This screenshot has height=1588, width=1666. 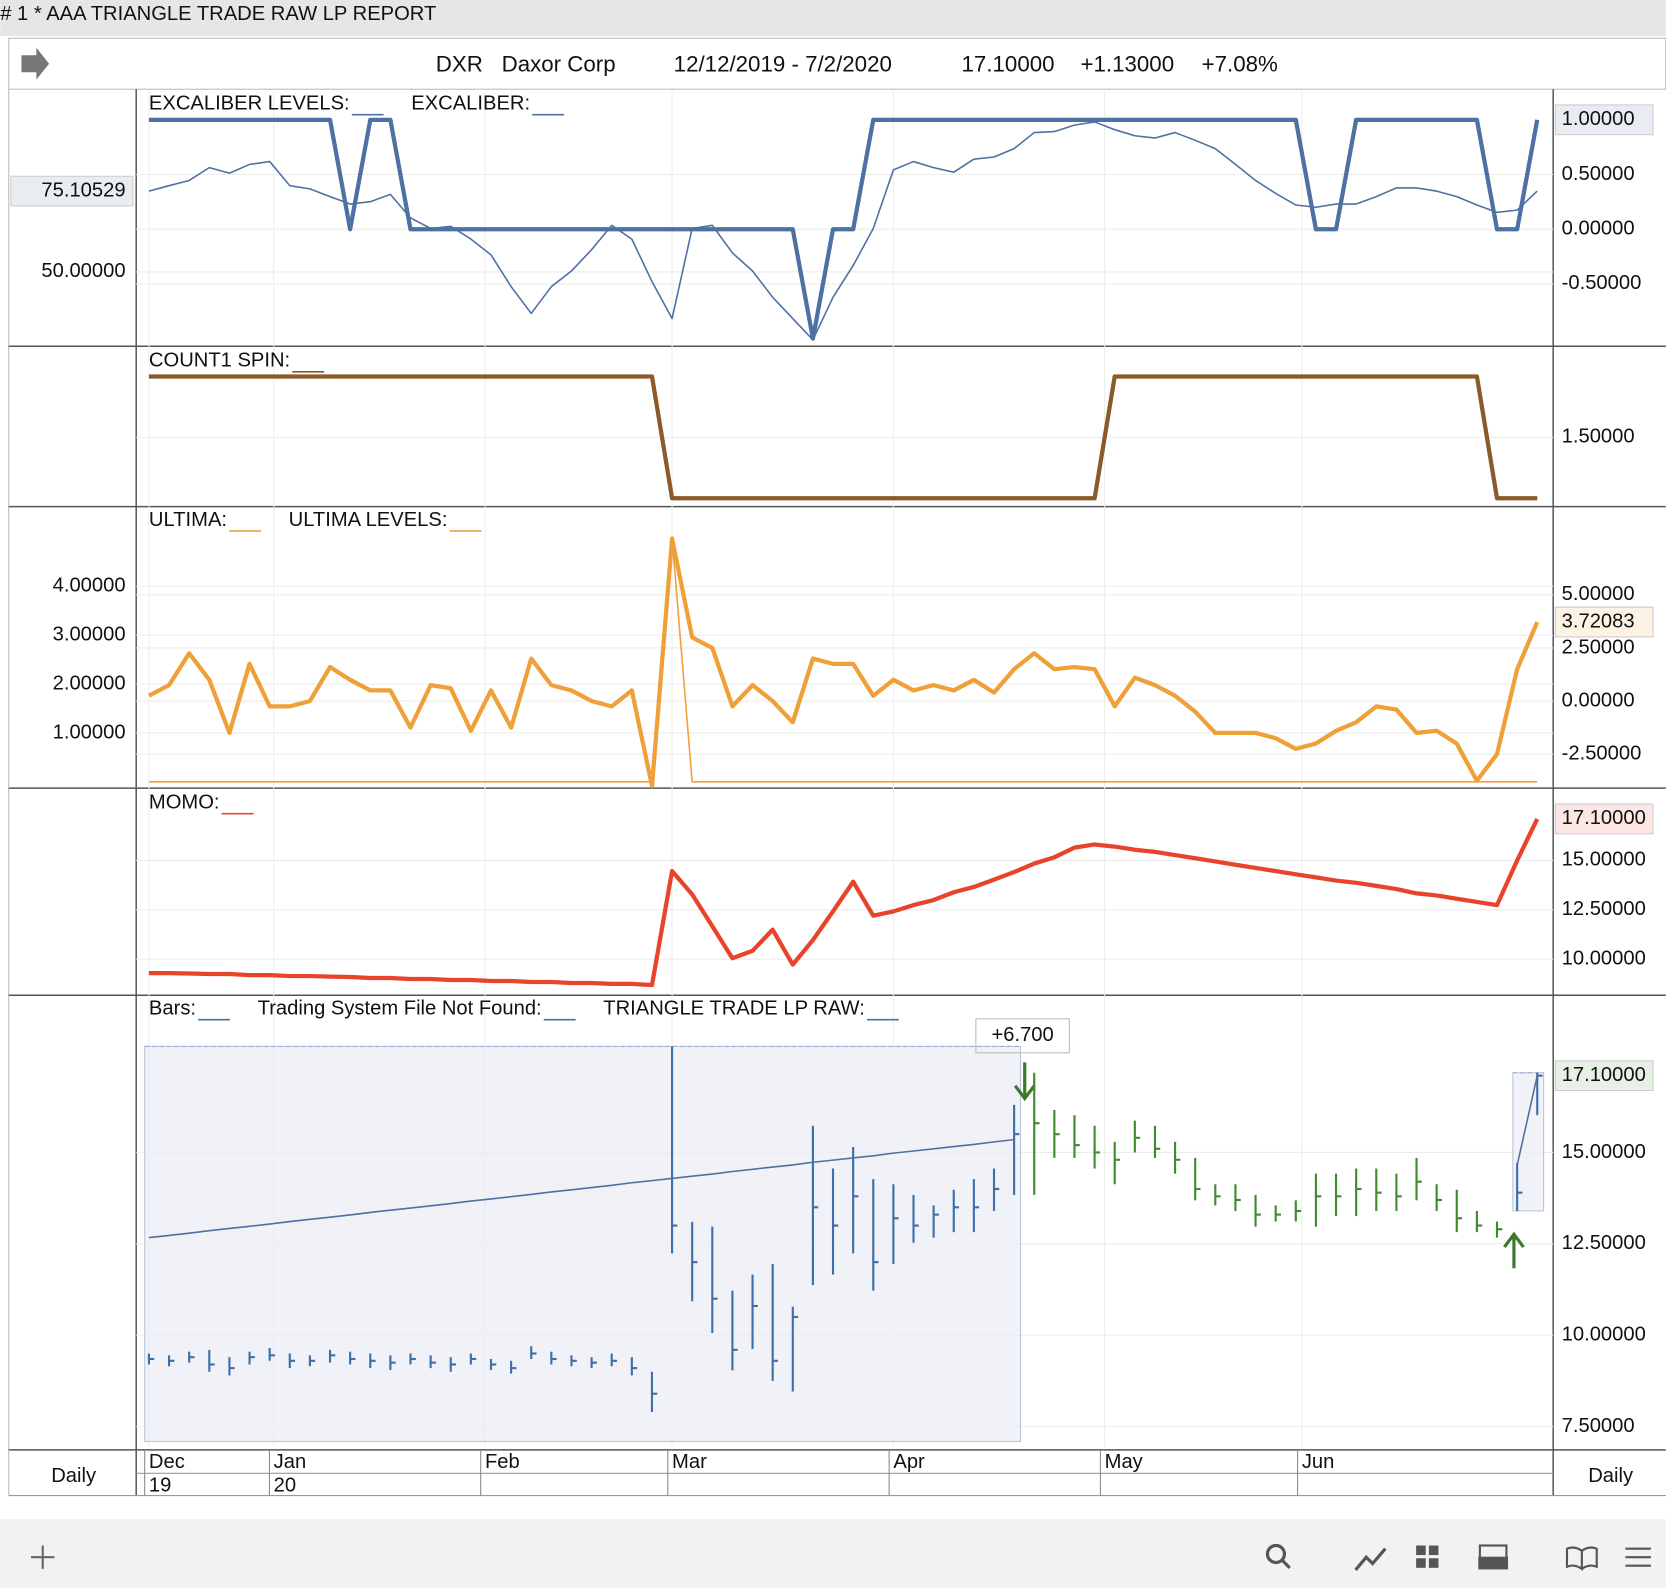 What do you see at coordinates (1514, 1250) in the screenshot?
I see `entry-arrow` at bounding box center [1514, 1250].